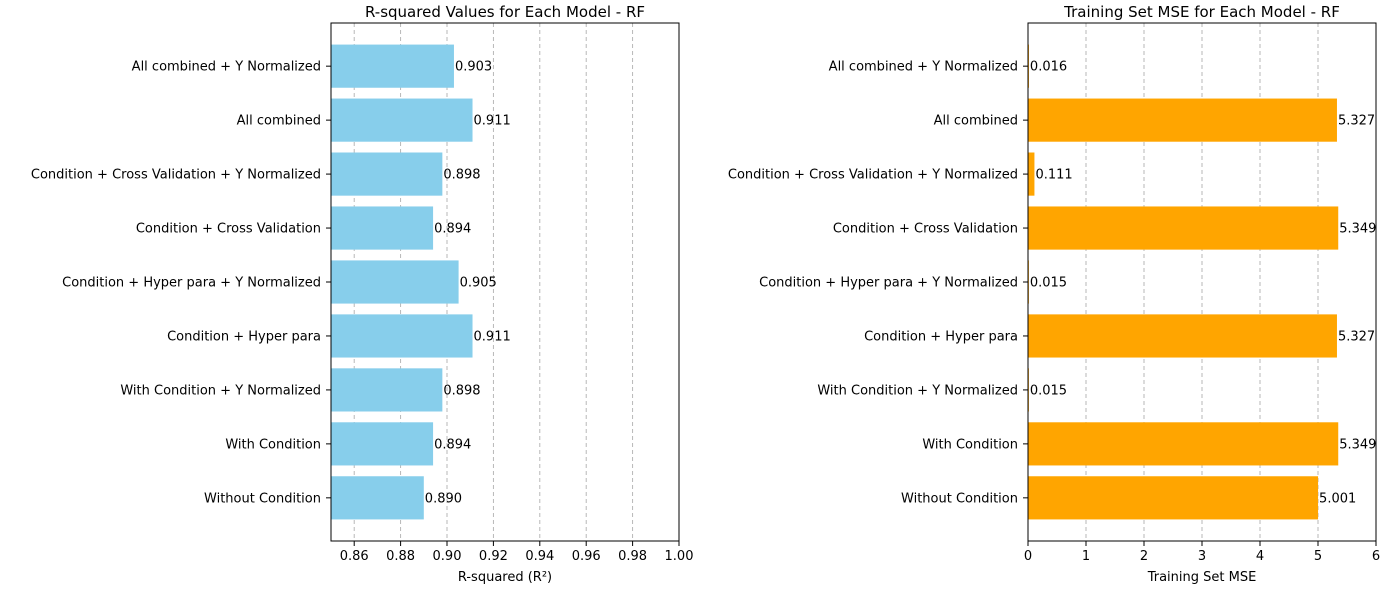 This screenshot has height=590, width=1389. What do you see at coordinates (1028, 556) in the screenshot?
I see `x-tick-label: 0` at bounding box center [1028, 556].